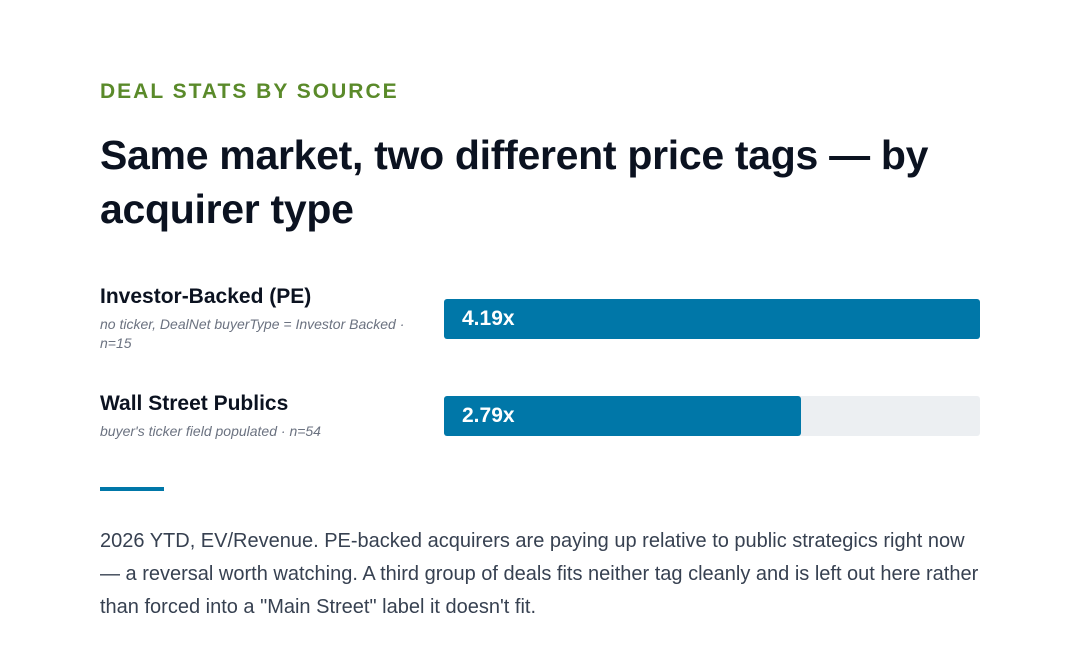 The height and width of the screenshot is (657, 1080). Describe the element at coordinates (488, 318) in the screenshot. I see `bar-value-label: 4.19x` at that location.